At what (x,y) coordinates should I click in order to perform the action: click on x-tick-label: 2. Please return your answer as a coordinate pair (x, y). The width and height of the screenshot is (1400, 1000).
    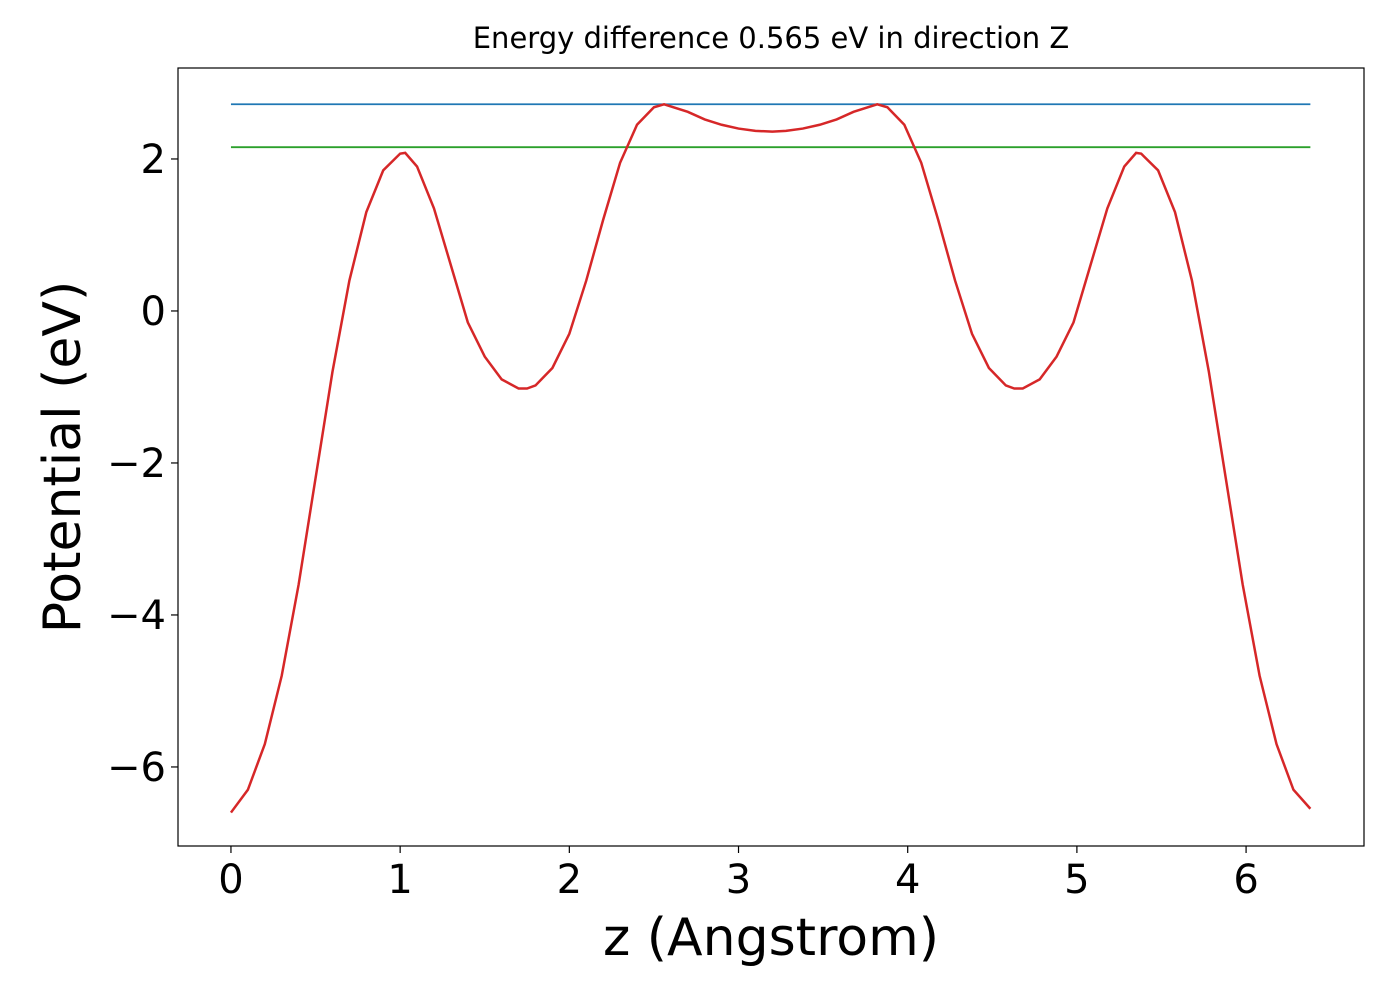
    Looking at the image, I should click on (569, 880).